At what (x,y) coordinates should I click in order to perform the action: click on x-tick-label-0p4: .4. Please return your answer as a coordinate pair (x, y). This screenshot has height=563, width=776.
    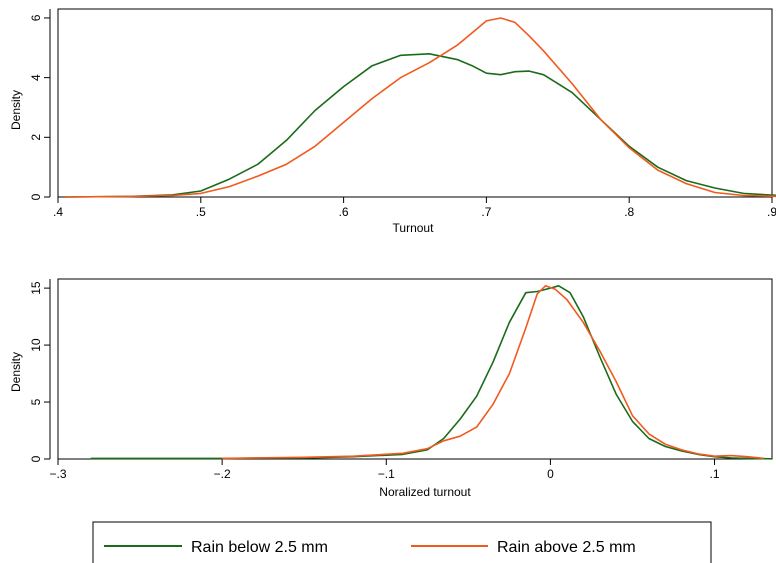
    Looking at the image, I should click on (58, 212).